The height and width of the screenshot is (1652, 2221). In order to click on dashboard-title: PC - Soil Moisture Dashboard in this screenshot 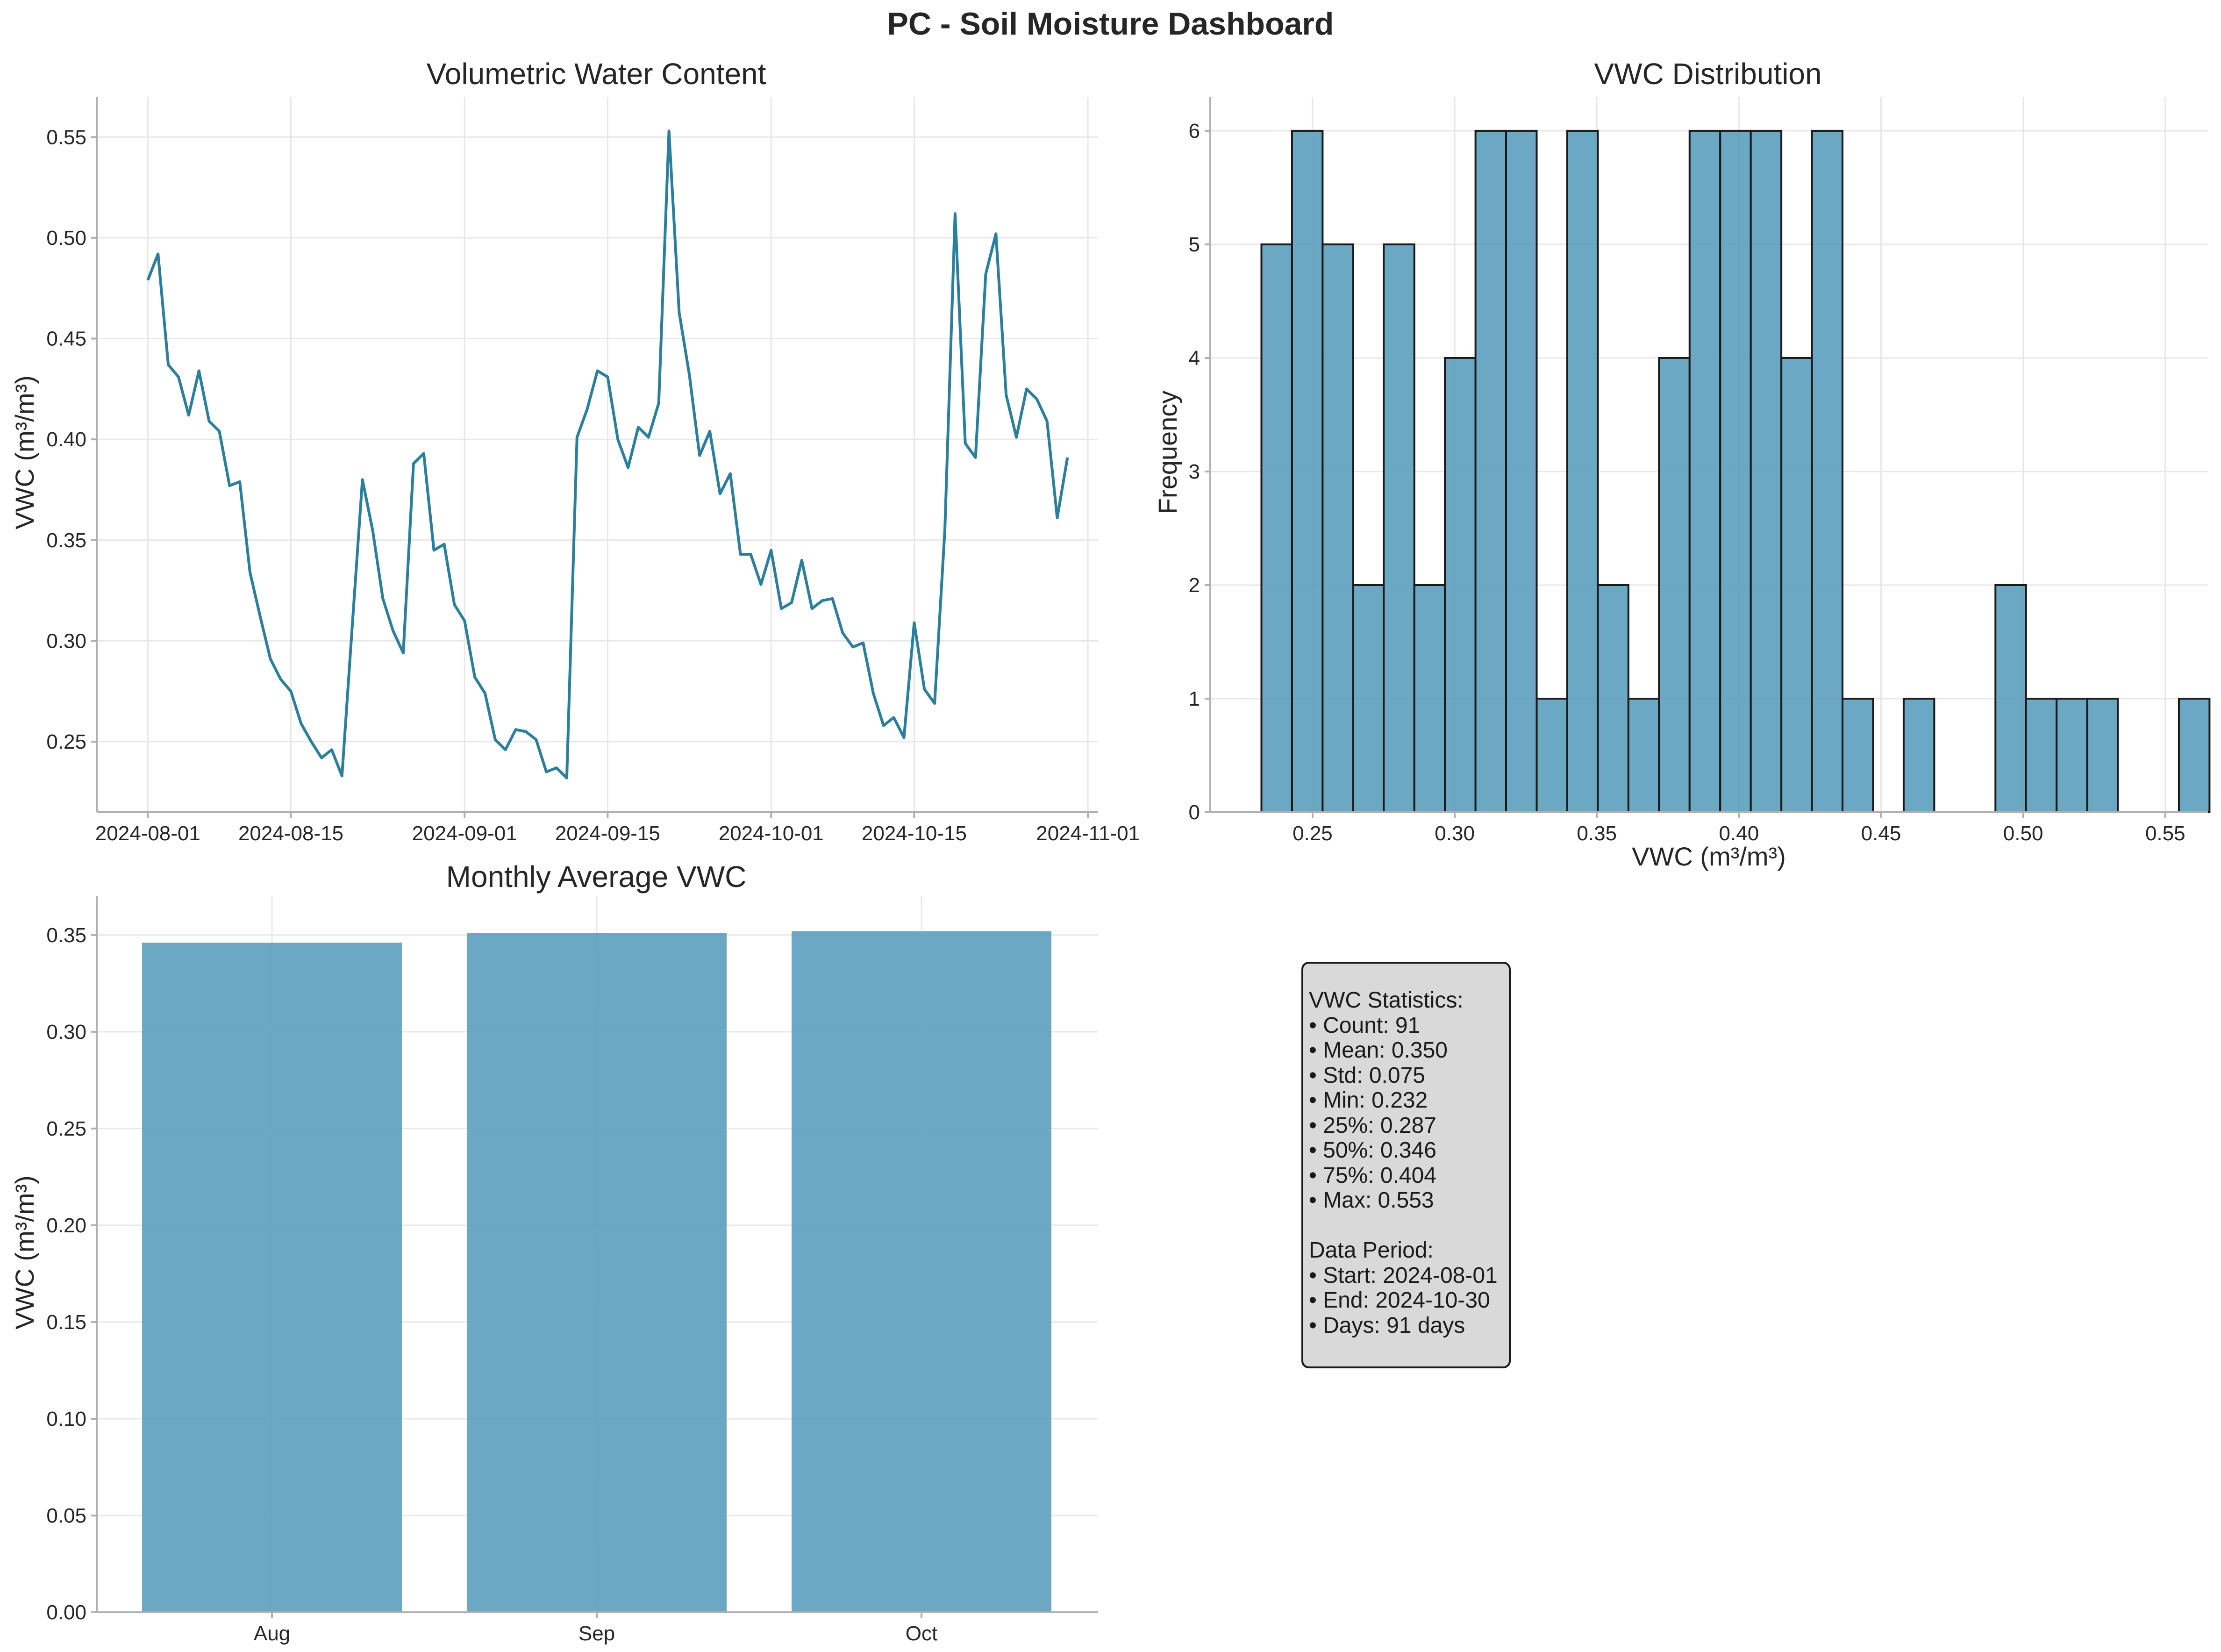, I will do `click(1110, 24)`.